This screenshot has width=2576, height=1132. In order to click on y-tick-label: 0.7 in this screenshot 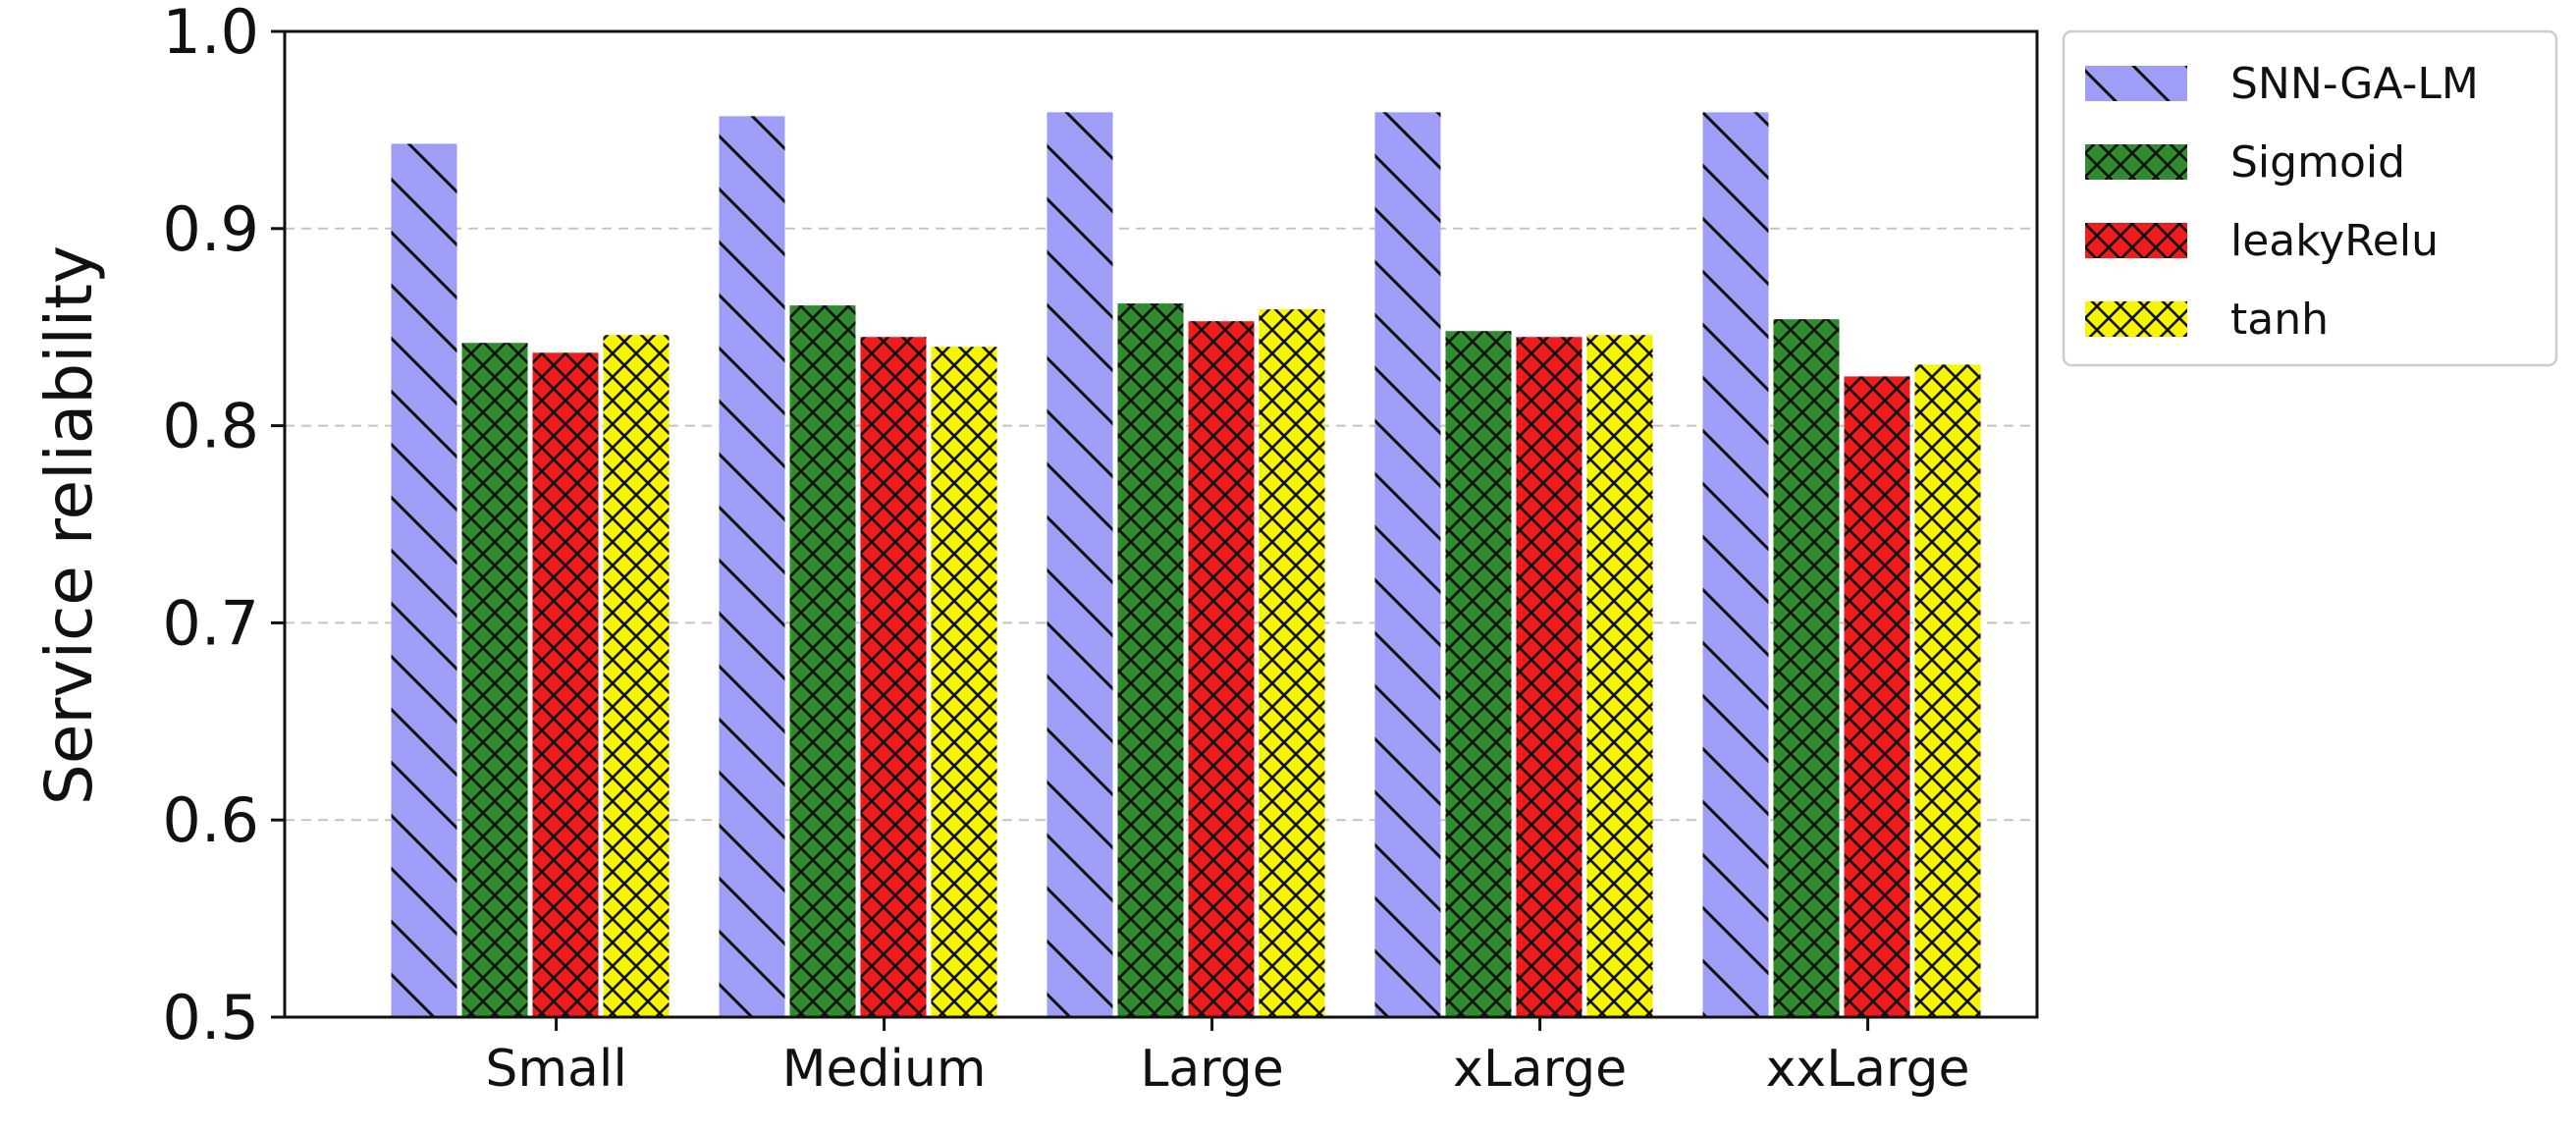, I will do `click(210, 623)`.